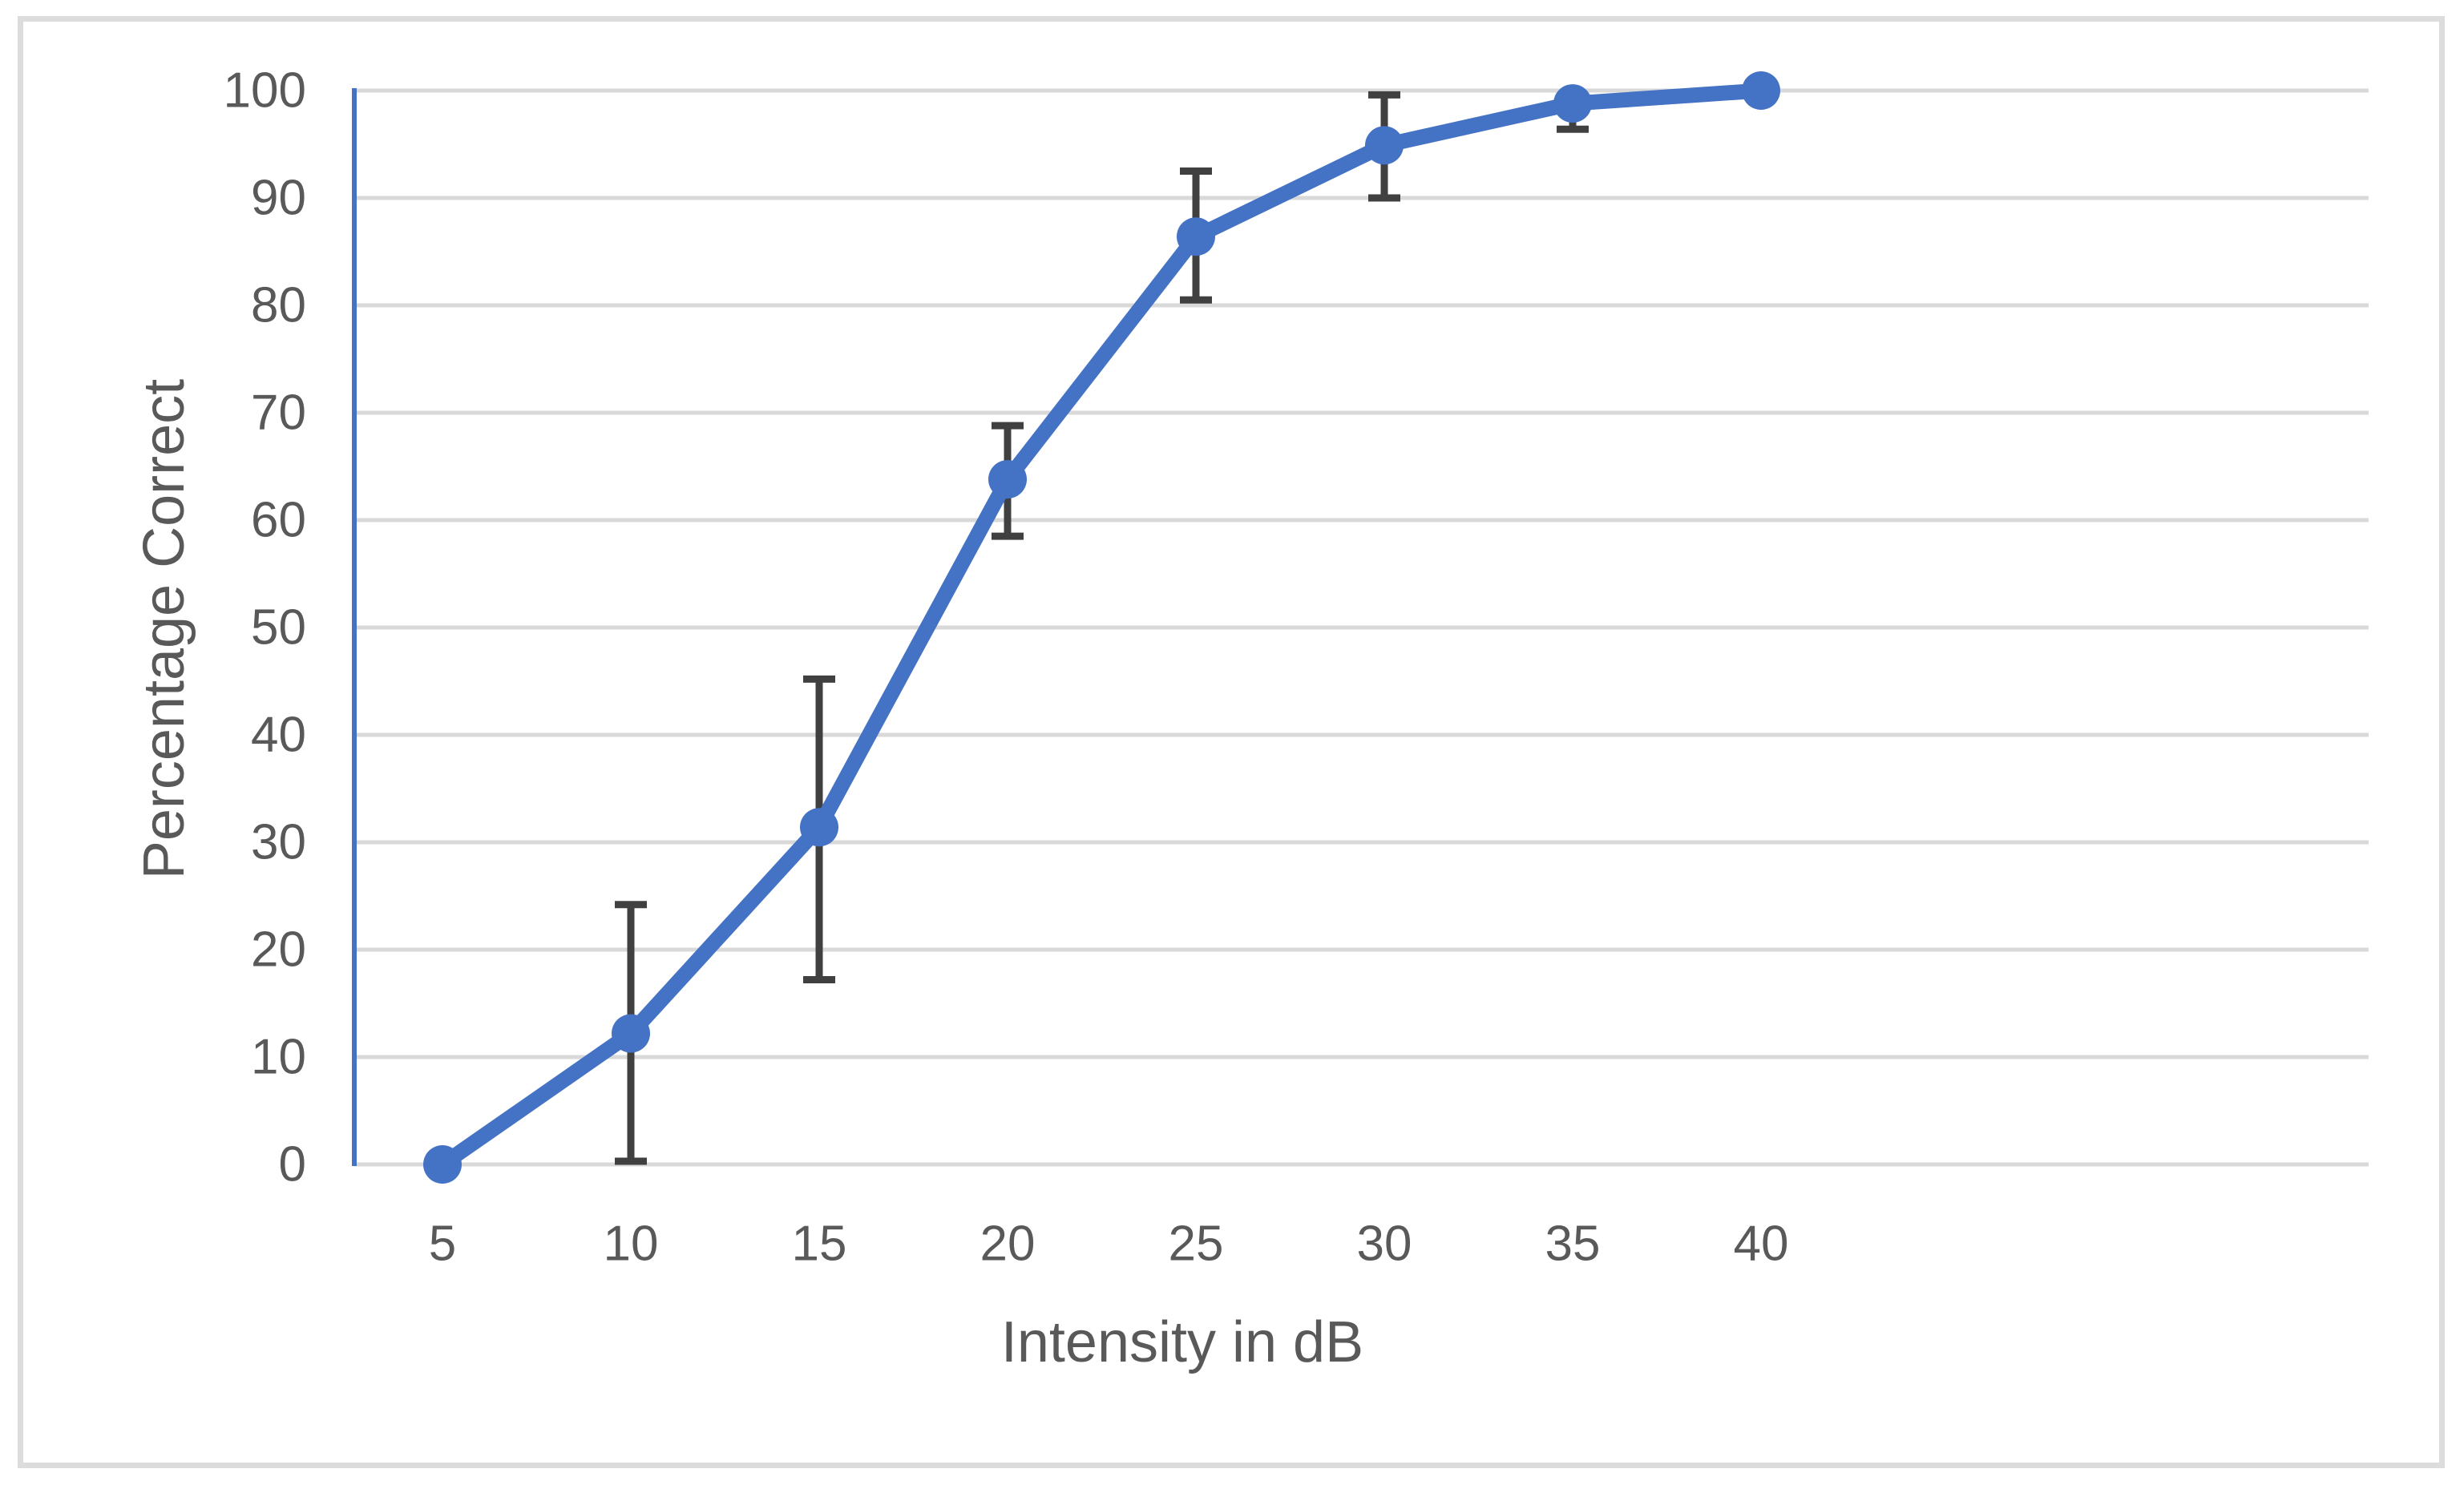 This screenshot has height=1489, width=2464. What do you see at coordinates (278, 628) in the screenshot?
I see `y-tick-label: 50` at bounding box center [278, 628].